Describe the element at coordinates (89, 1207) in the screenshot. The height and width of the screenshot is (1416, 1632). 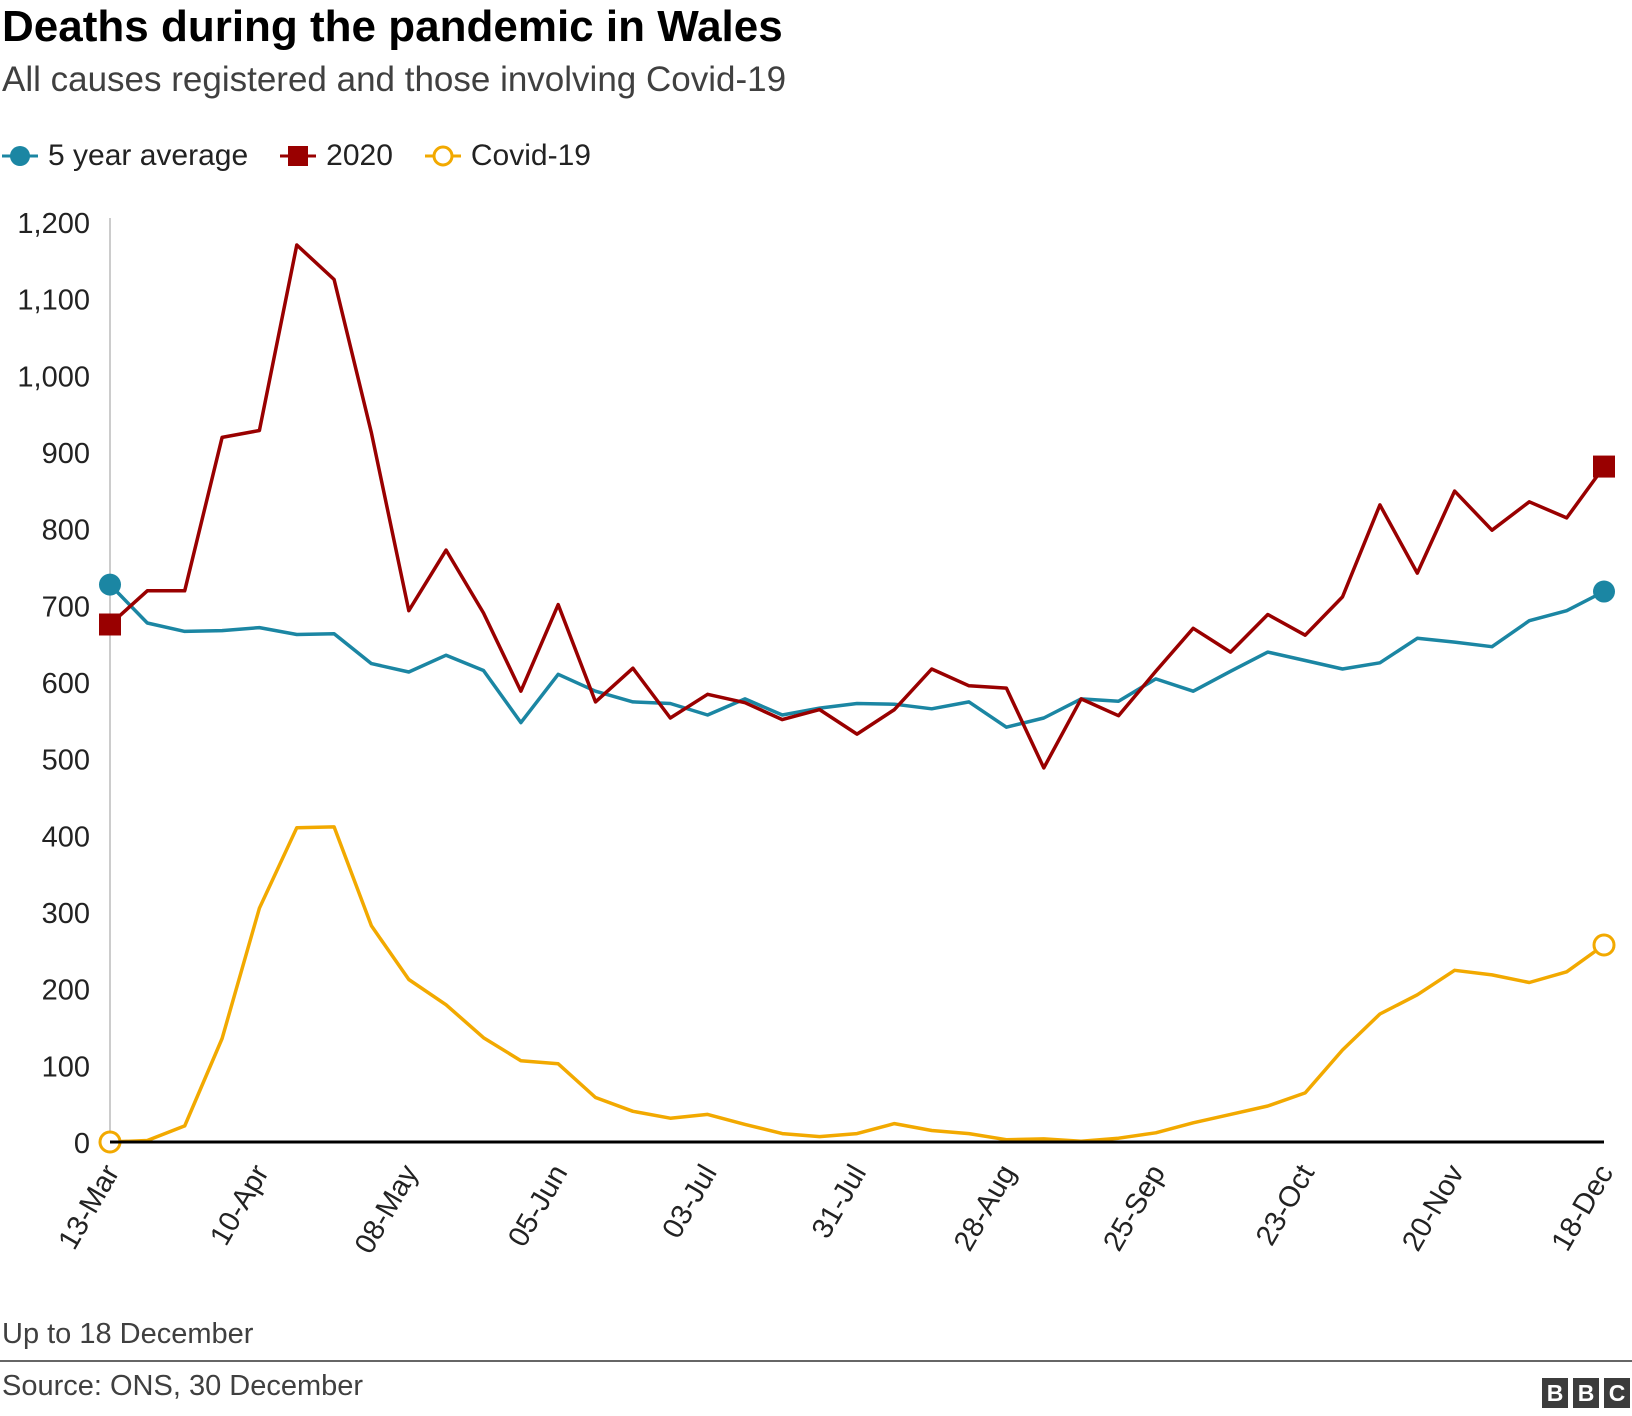
I see `x-tick-label: 13-Mar` at that location.